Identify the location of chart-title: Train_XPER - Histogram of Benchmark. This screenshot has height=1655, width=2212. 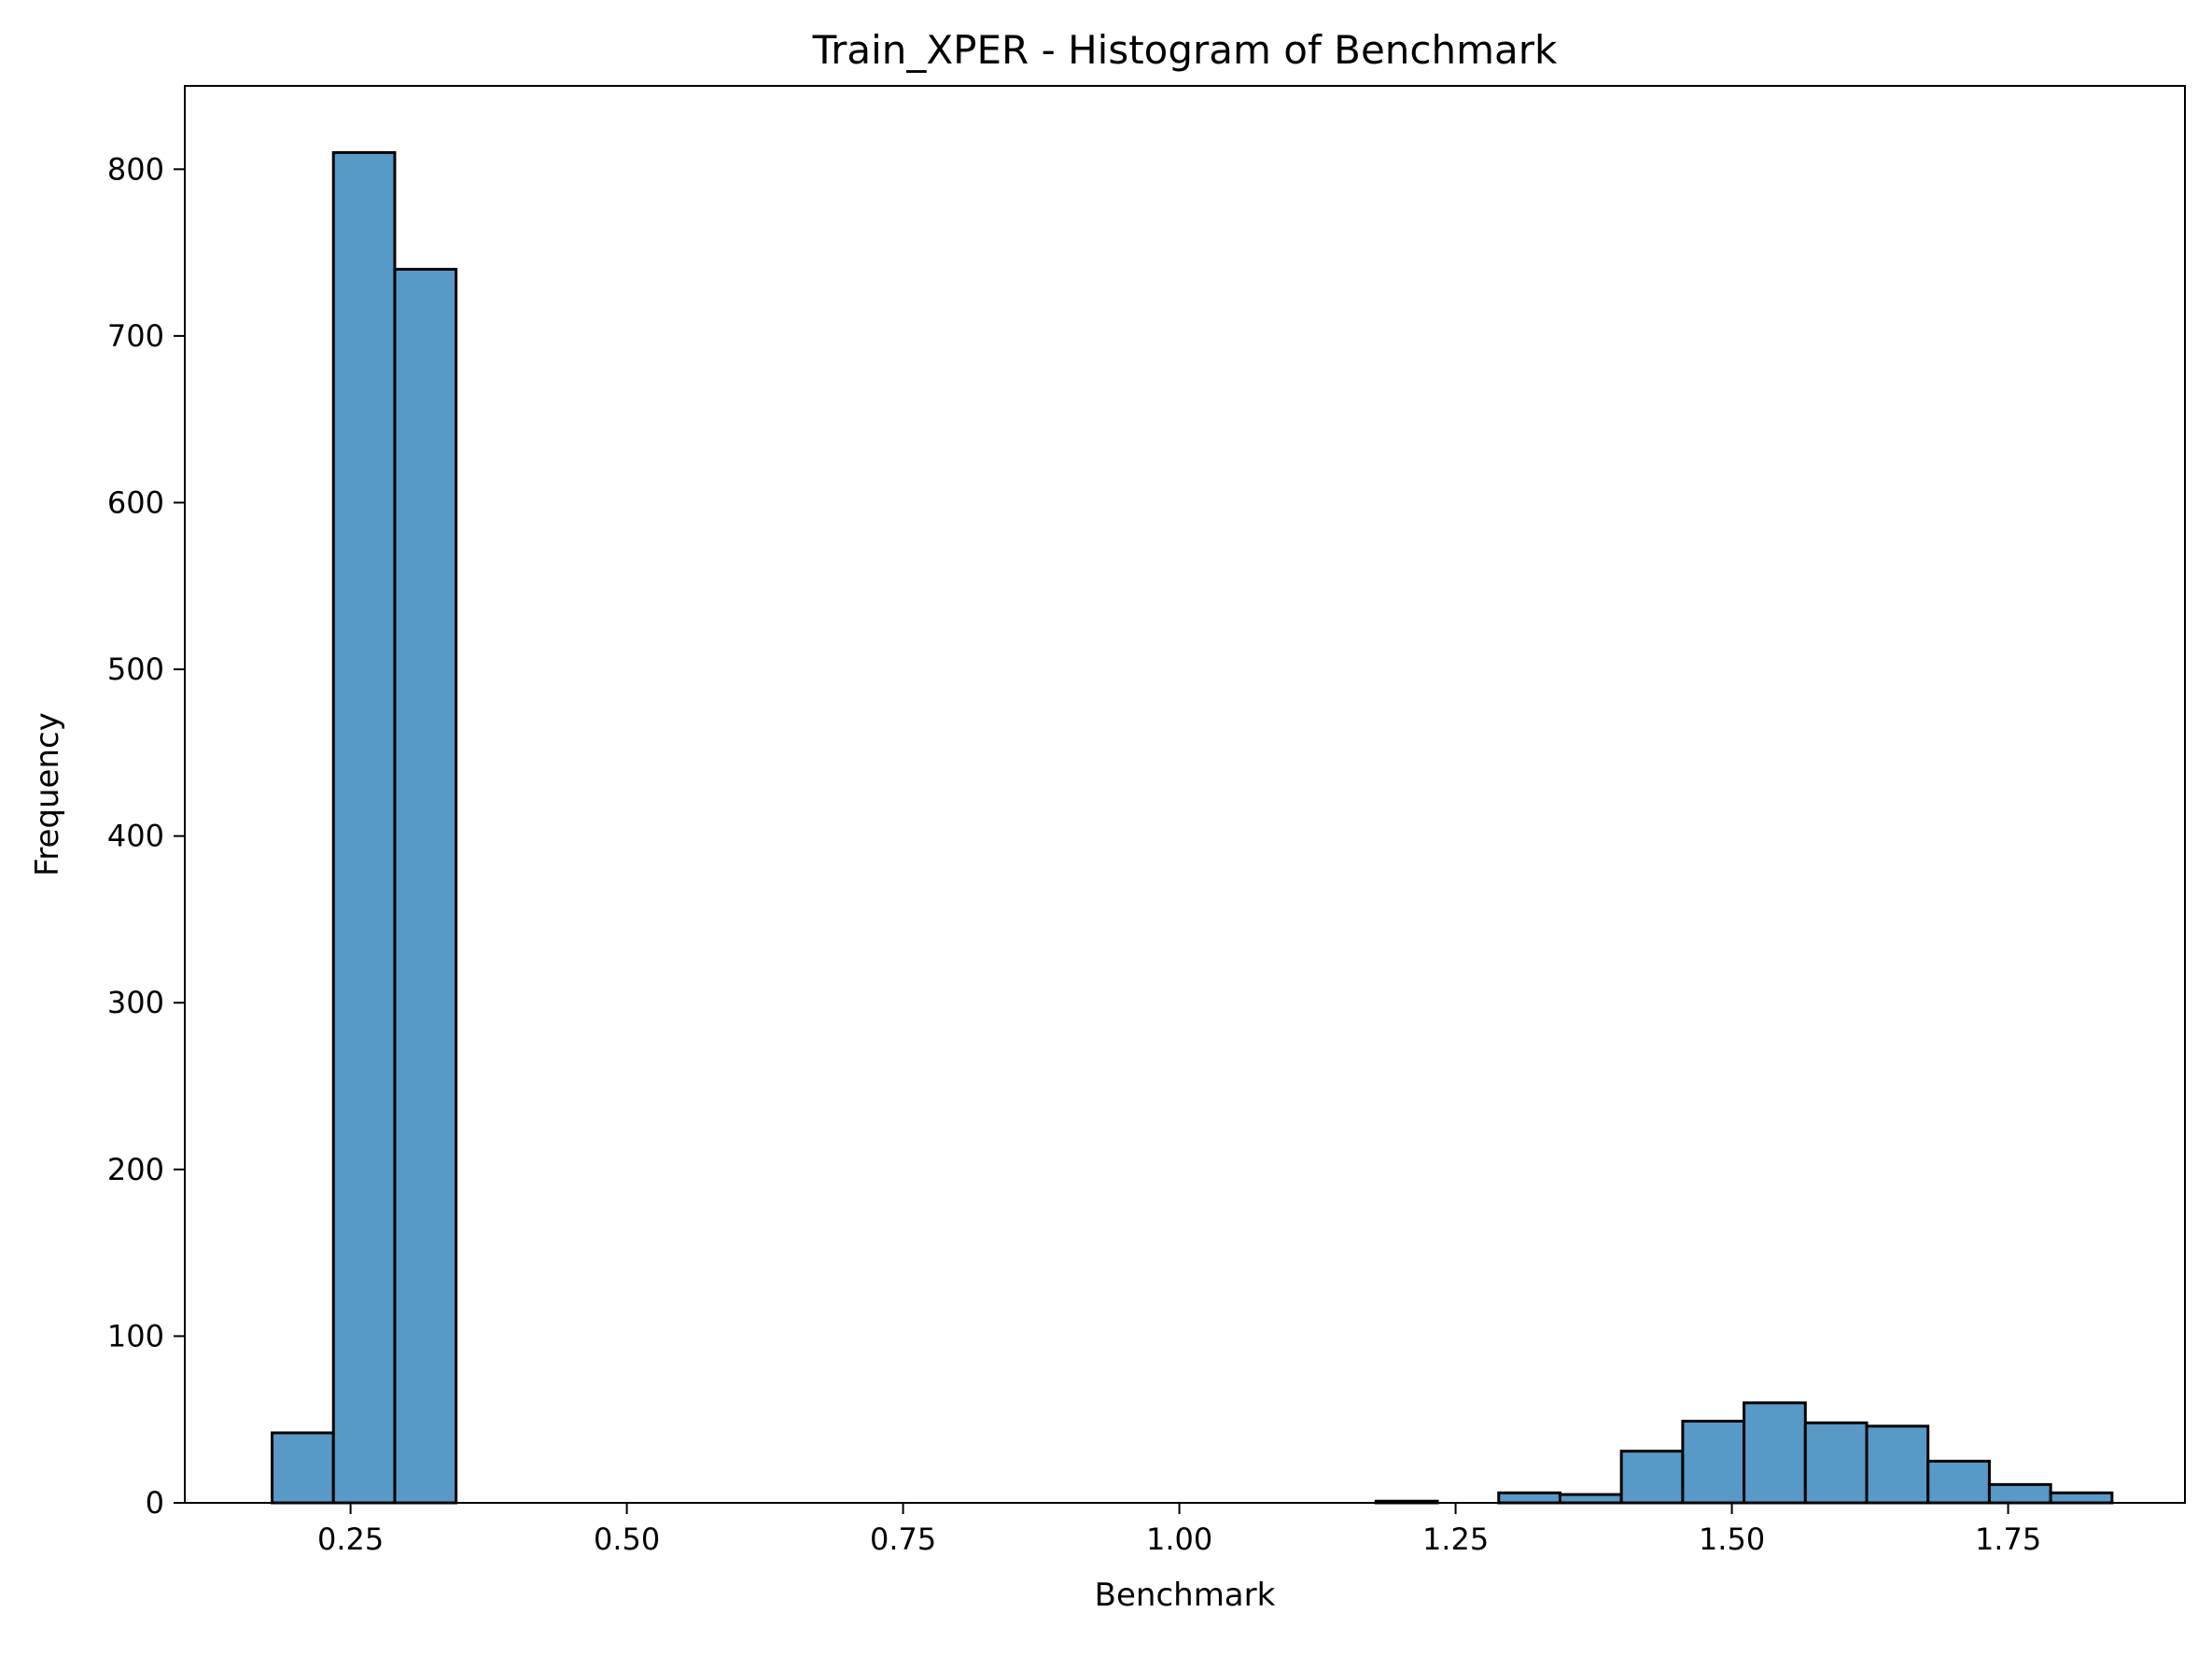
(1185, 50).